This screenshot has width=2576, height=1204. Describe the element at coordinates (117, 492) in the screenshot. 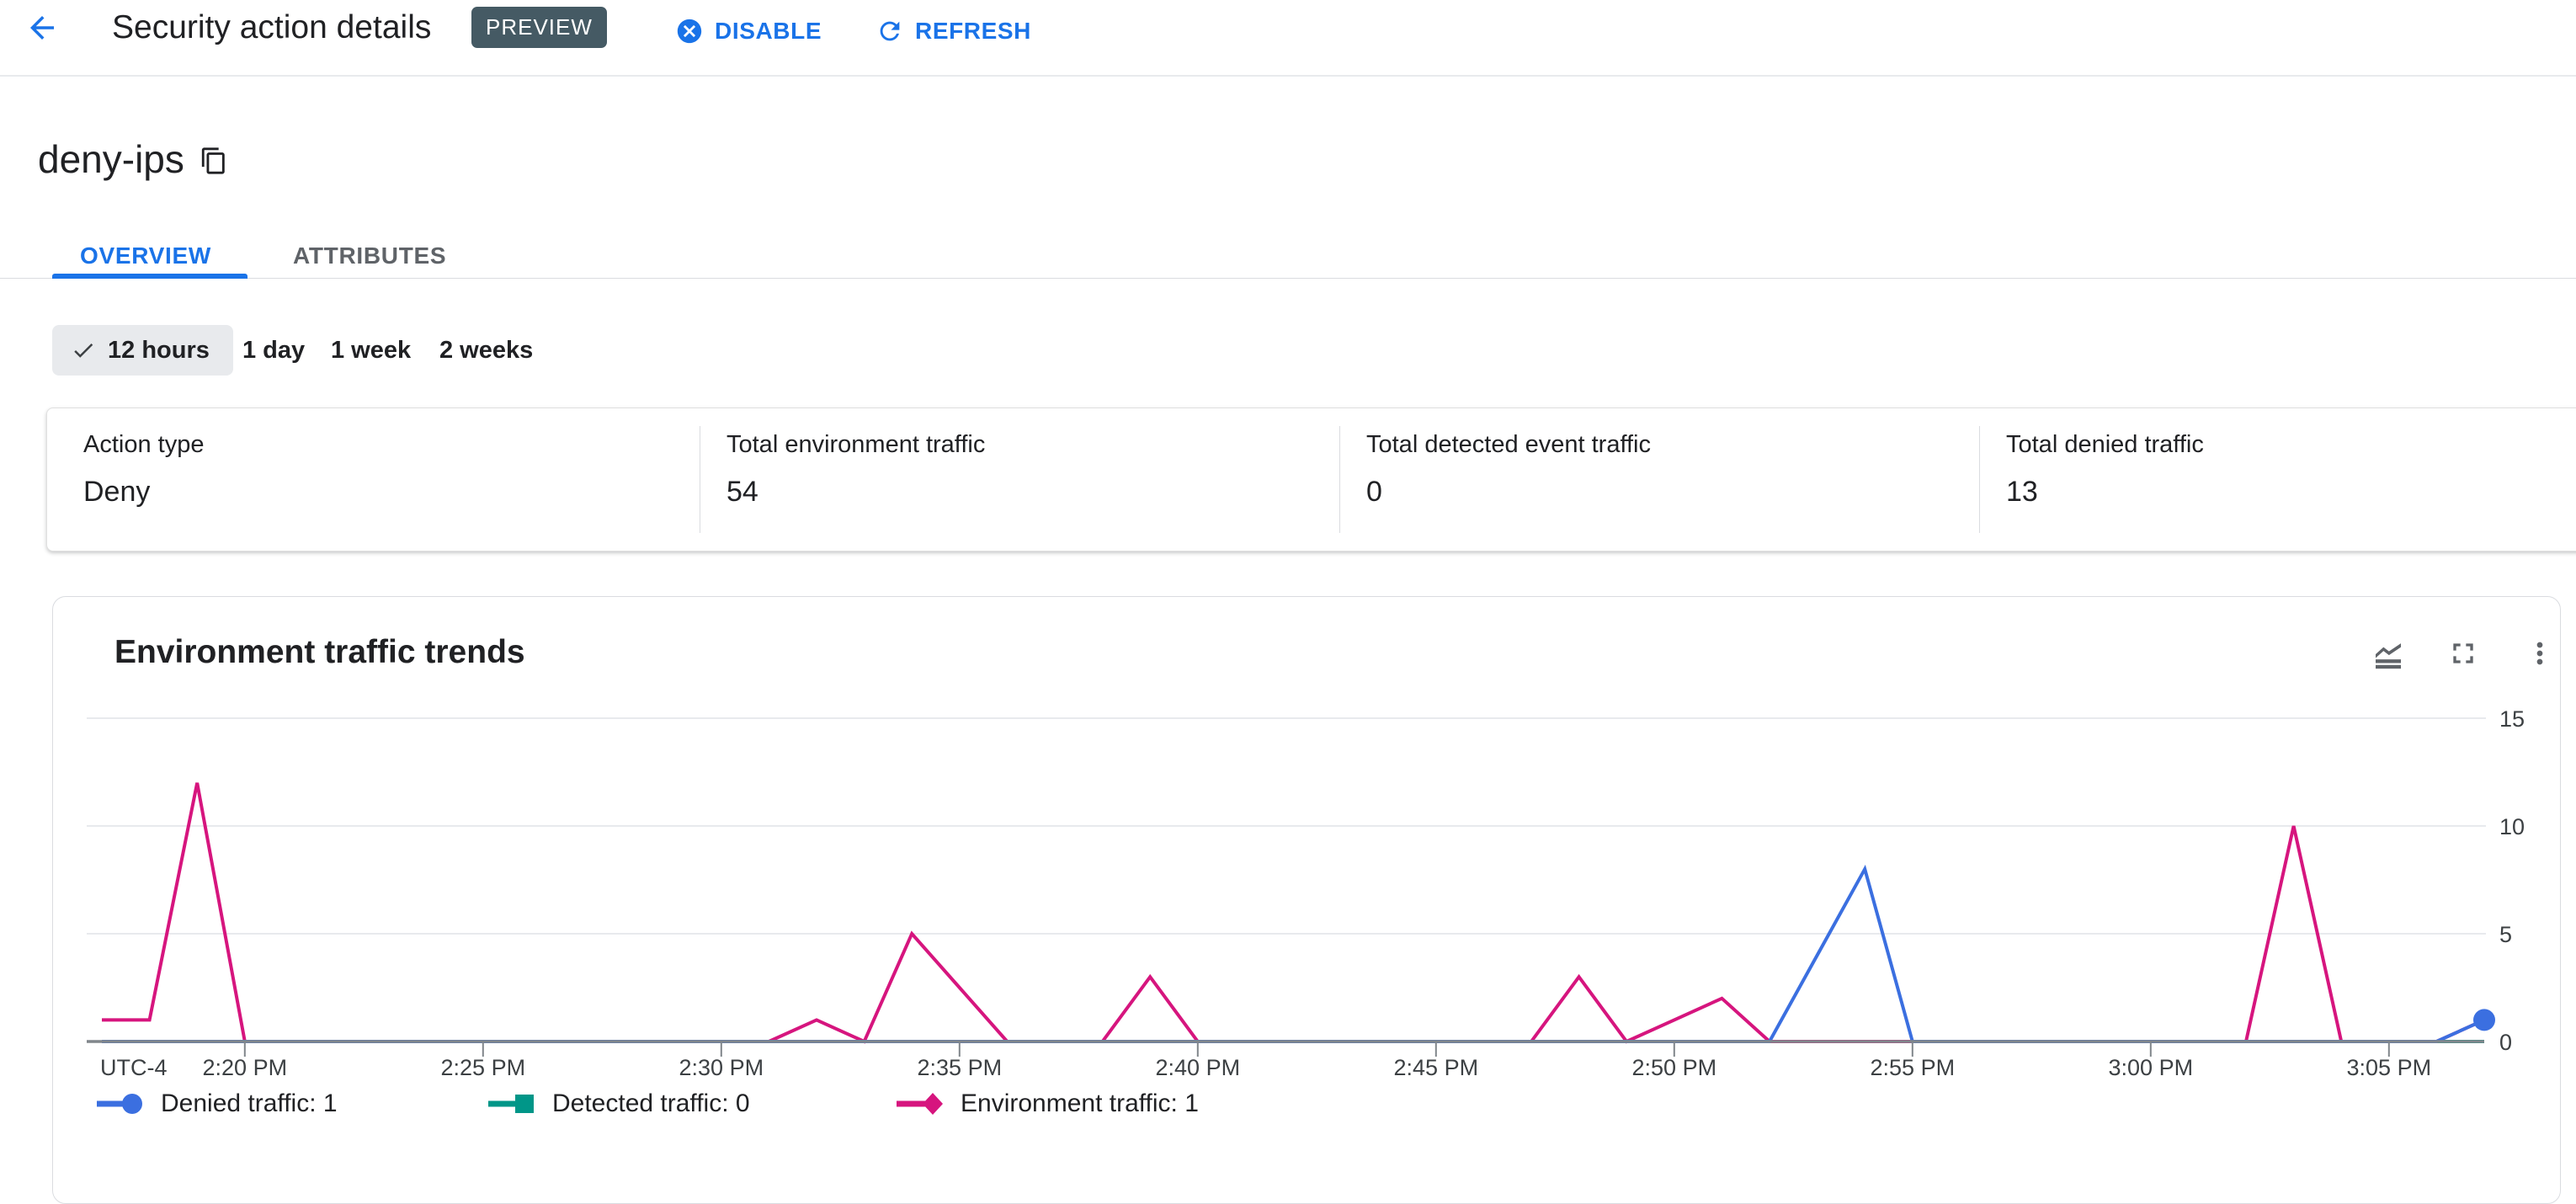

I see `stat-value: Deny` at that location.